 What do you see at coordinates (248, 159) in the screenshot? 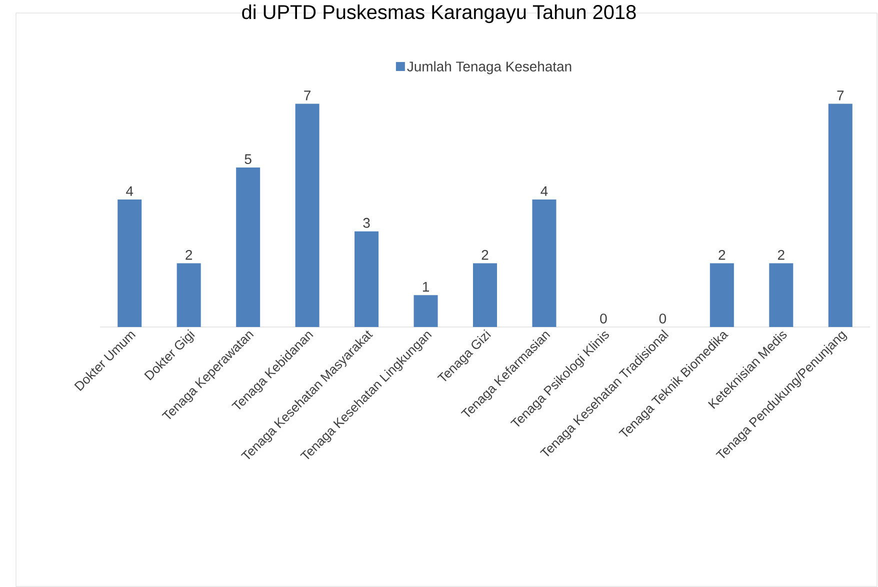
I see `data-label: 5` at bounding box center [248, 159].